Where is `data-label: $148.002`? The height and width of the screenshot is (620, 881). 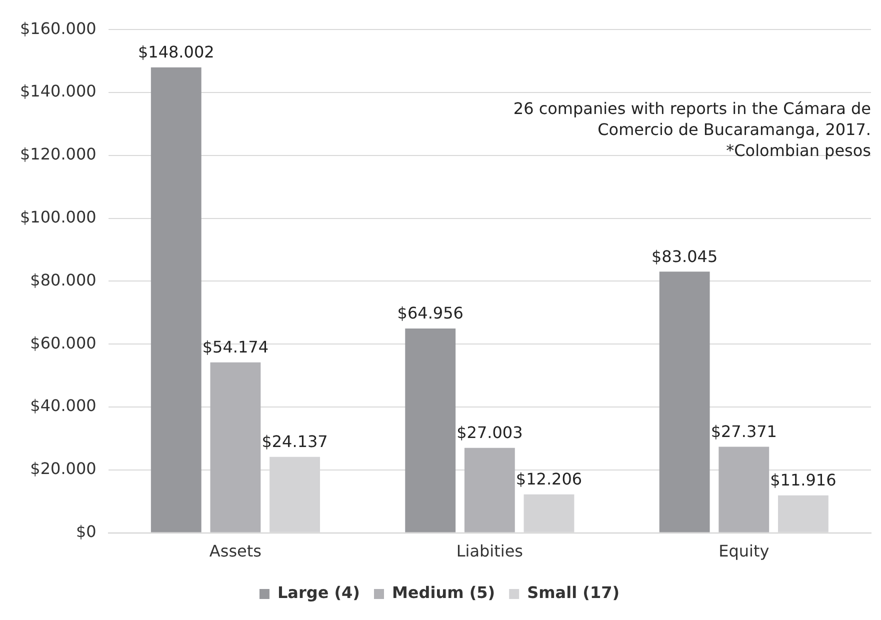
data-label: $148.002 is located at coordinates (176, 52).